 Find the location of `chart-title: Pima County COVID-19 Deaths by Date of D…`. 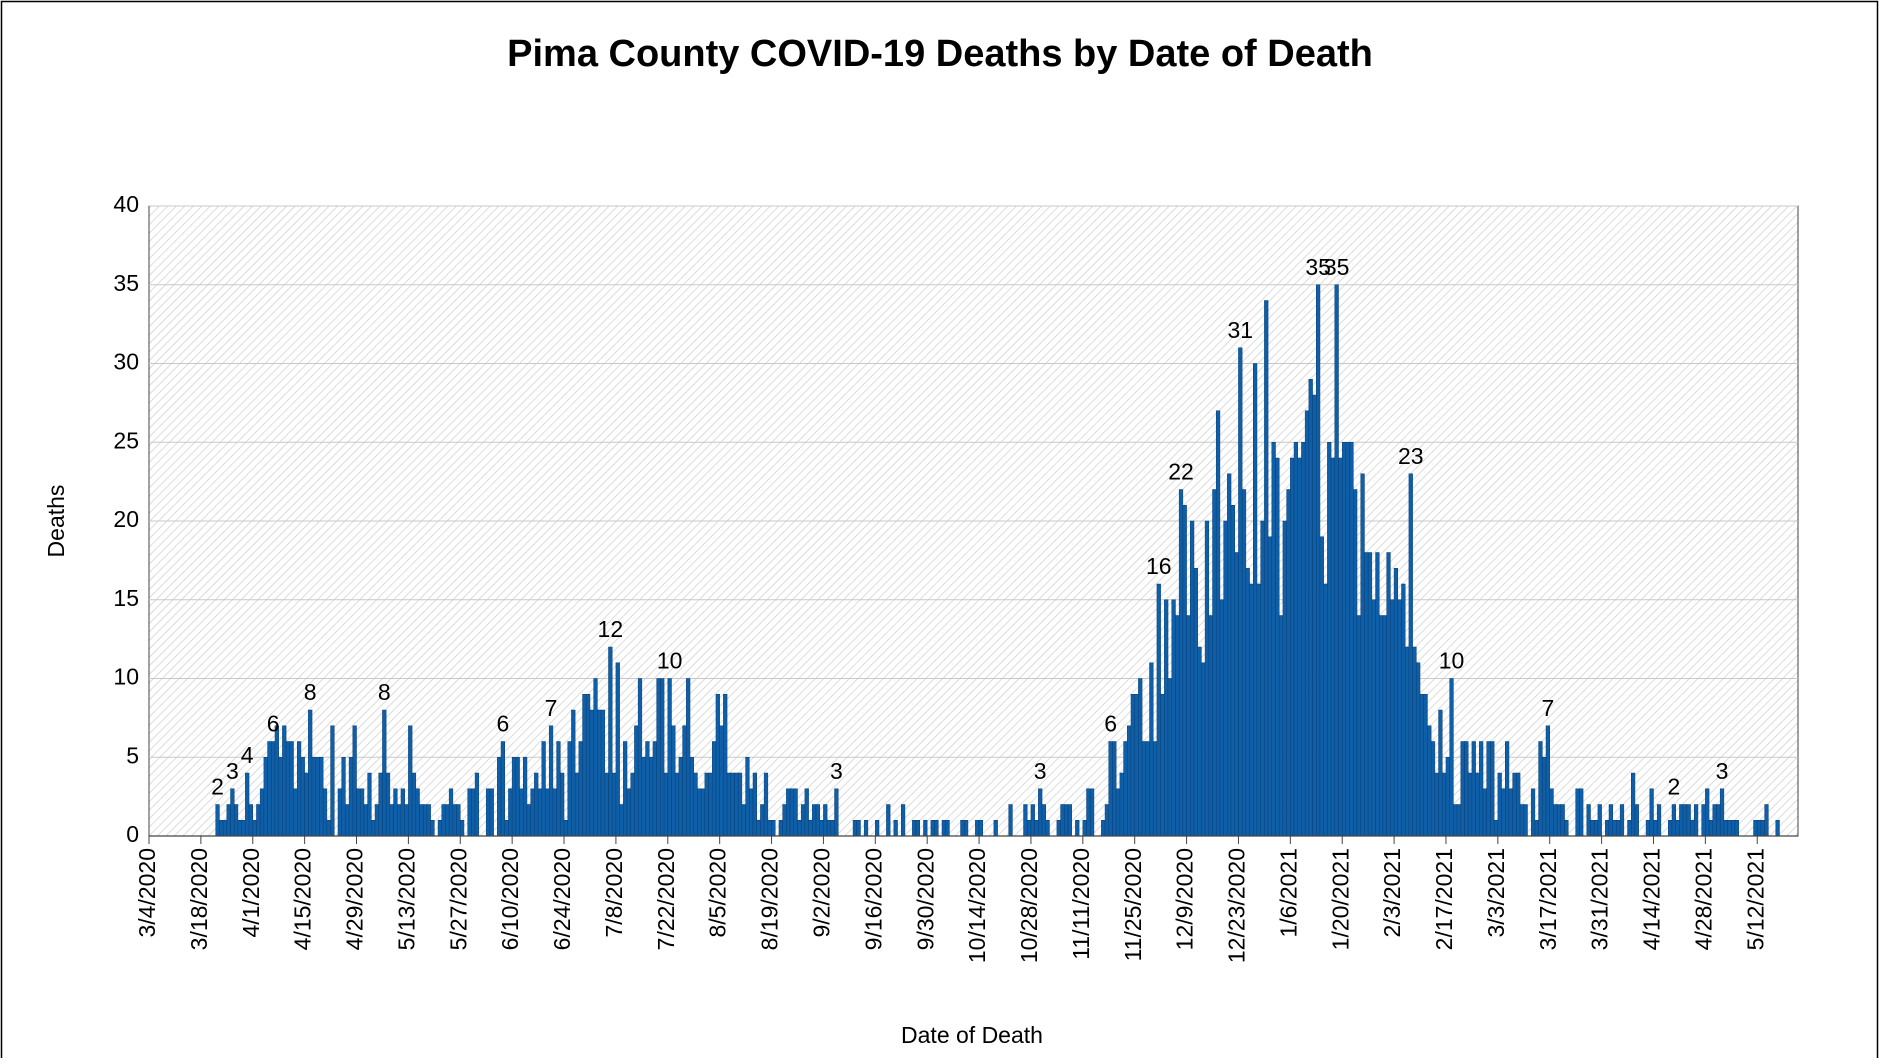

chart-title: Pima County COVID-19 Deaths by Date of D… is located at coordinates (940, 54).